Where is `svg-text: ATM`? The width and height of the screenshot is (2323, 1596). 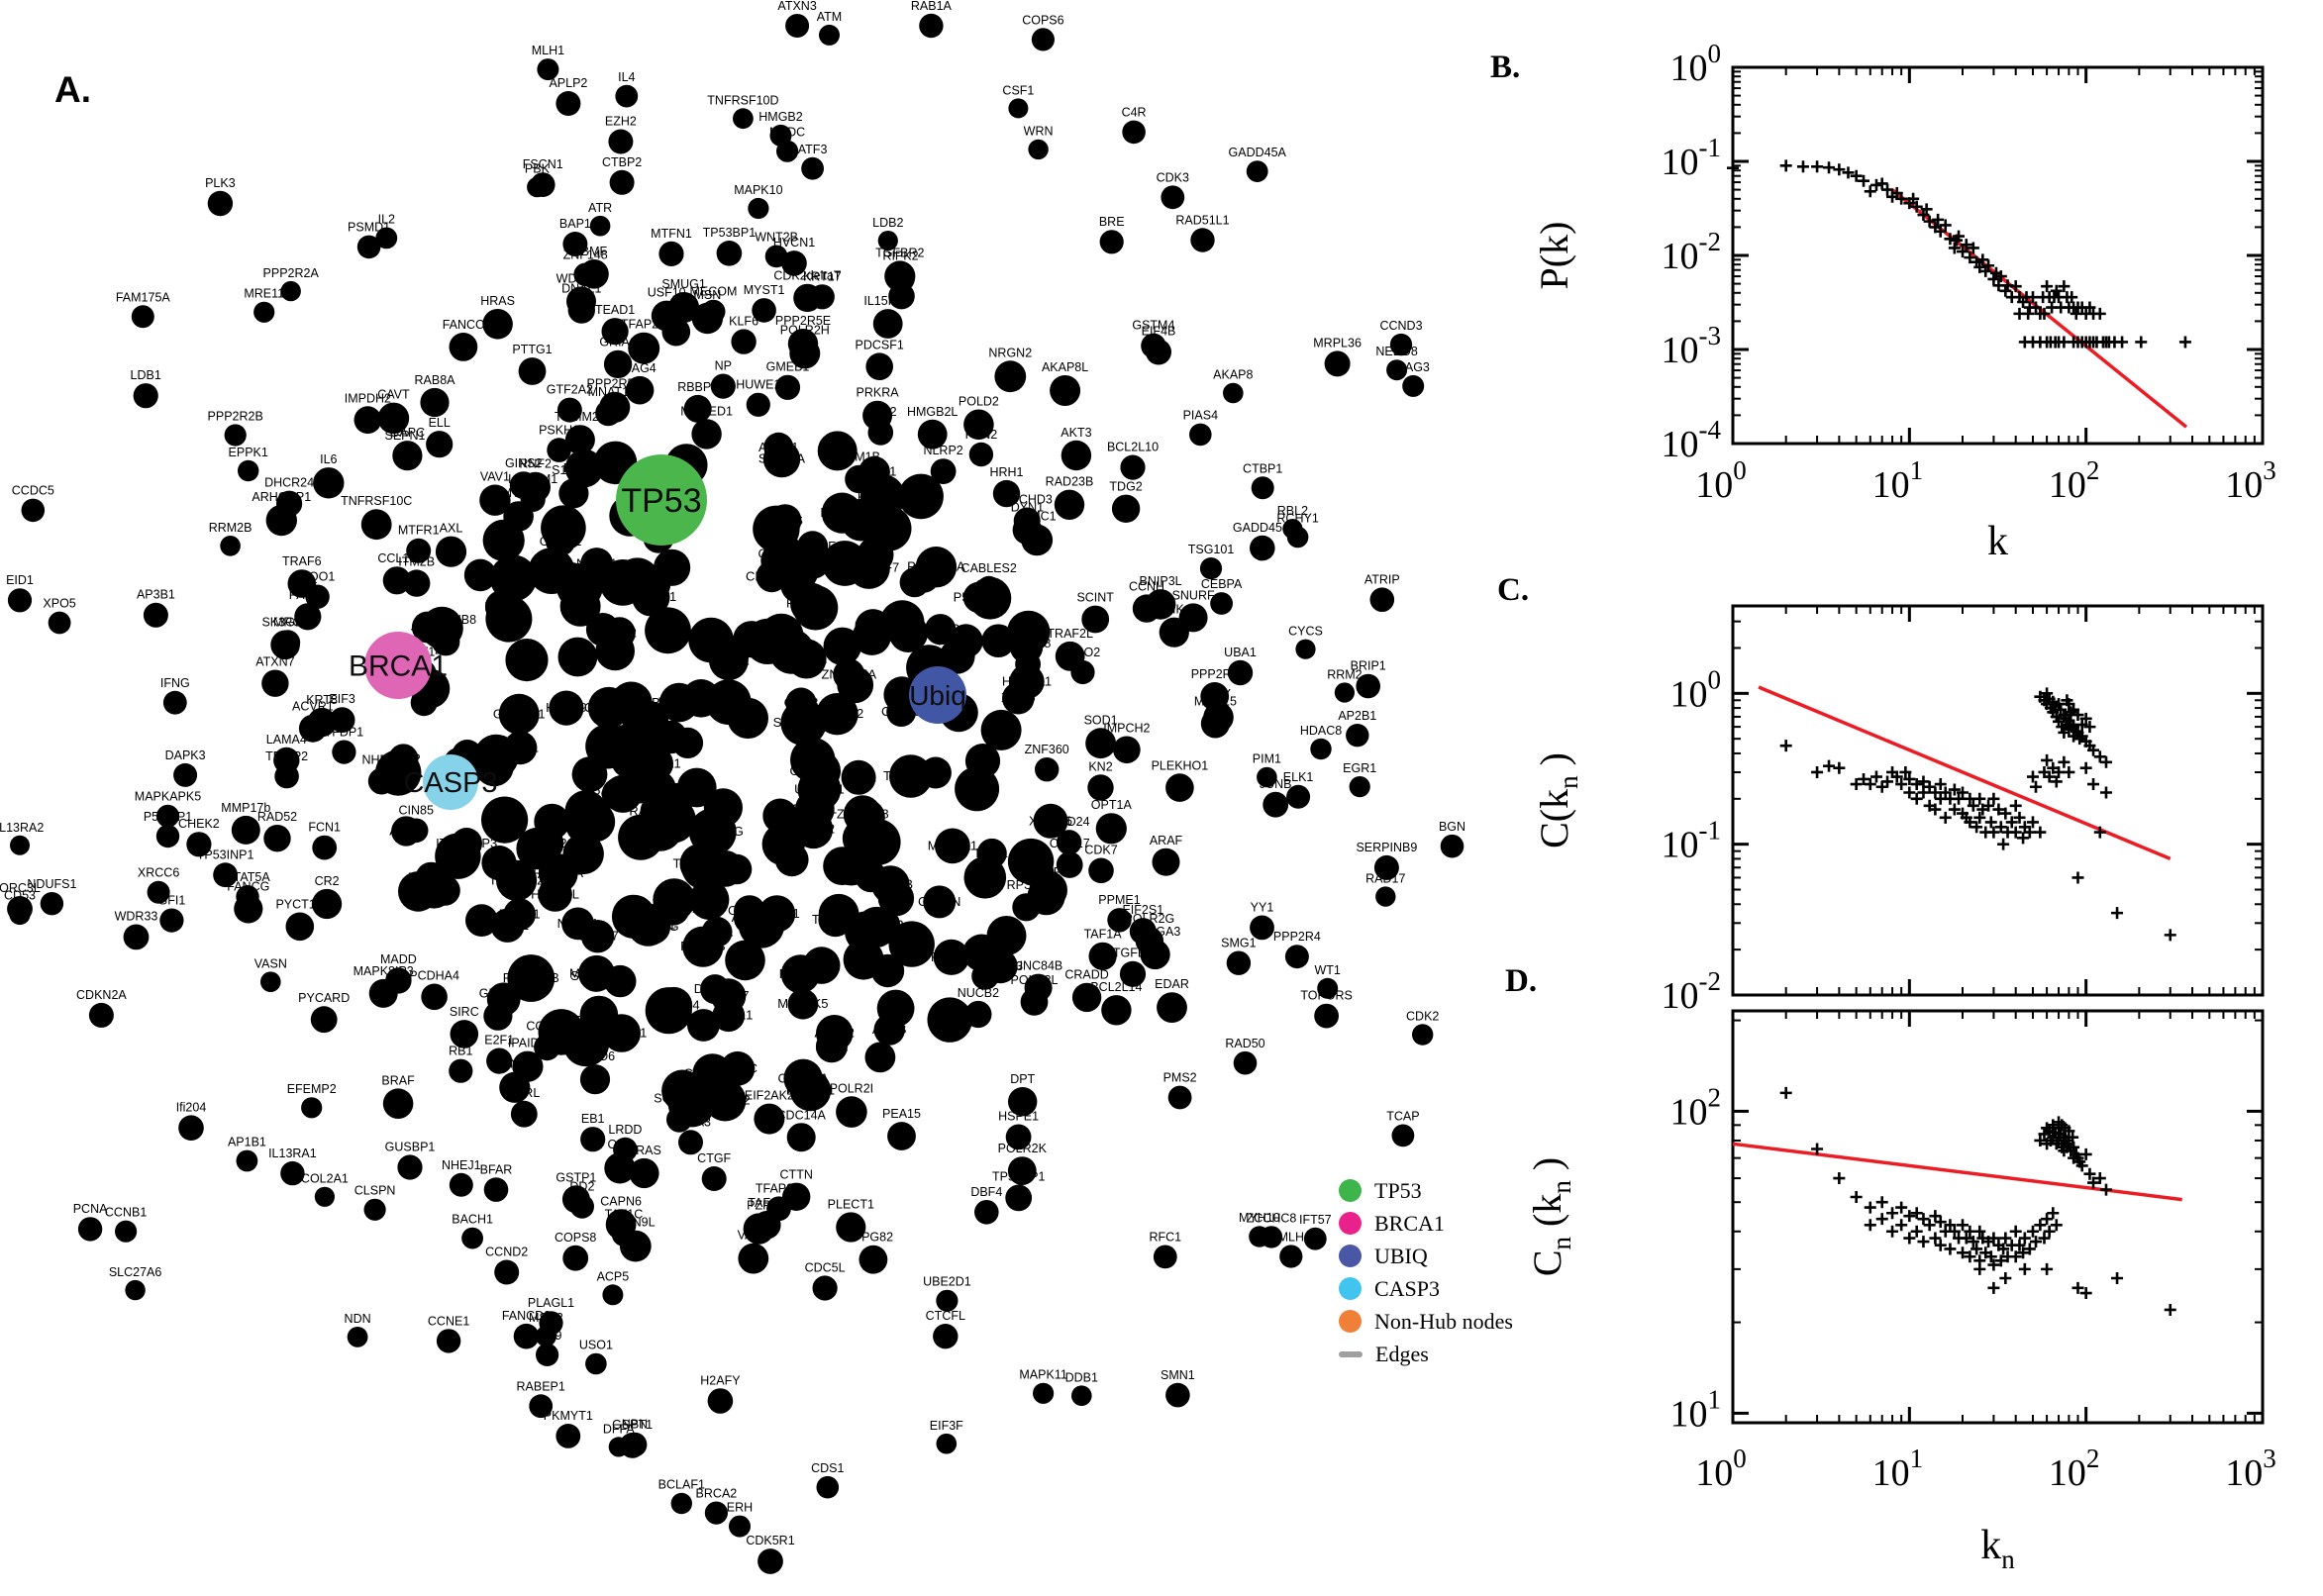
svg-text: ATM is located at coordinates (829, 17).